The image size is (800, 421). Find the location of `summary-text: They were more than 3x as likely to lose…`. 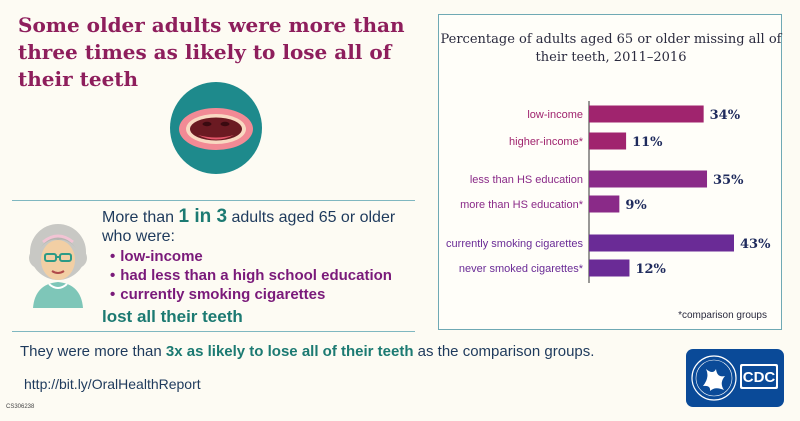

summary-text: They were more than 3x as likely to lose… is located at coordinates (307, 351).